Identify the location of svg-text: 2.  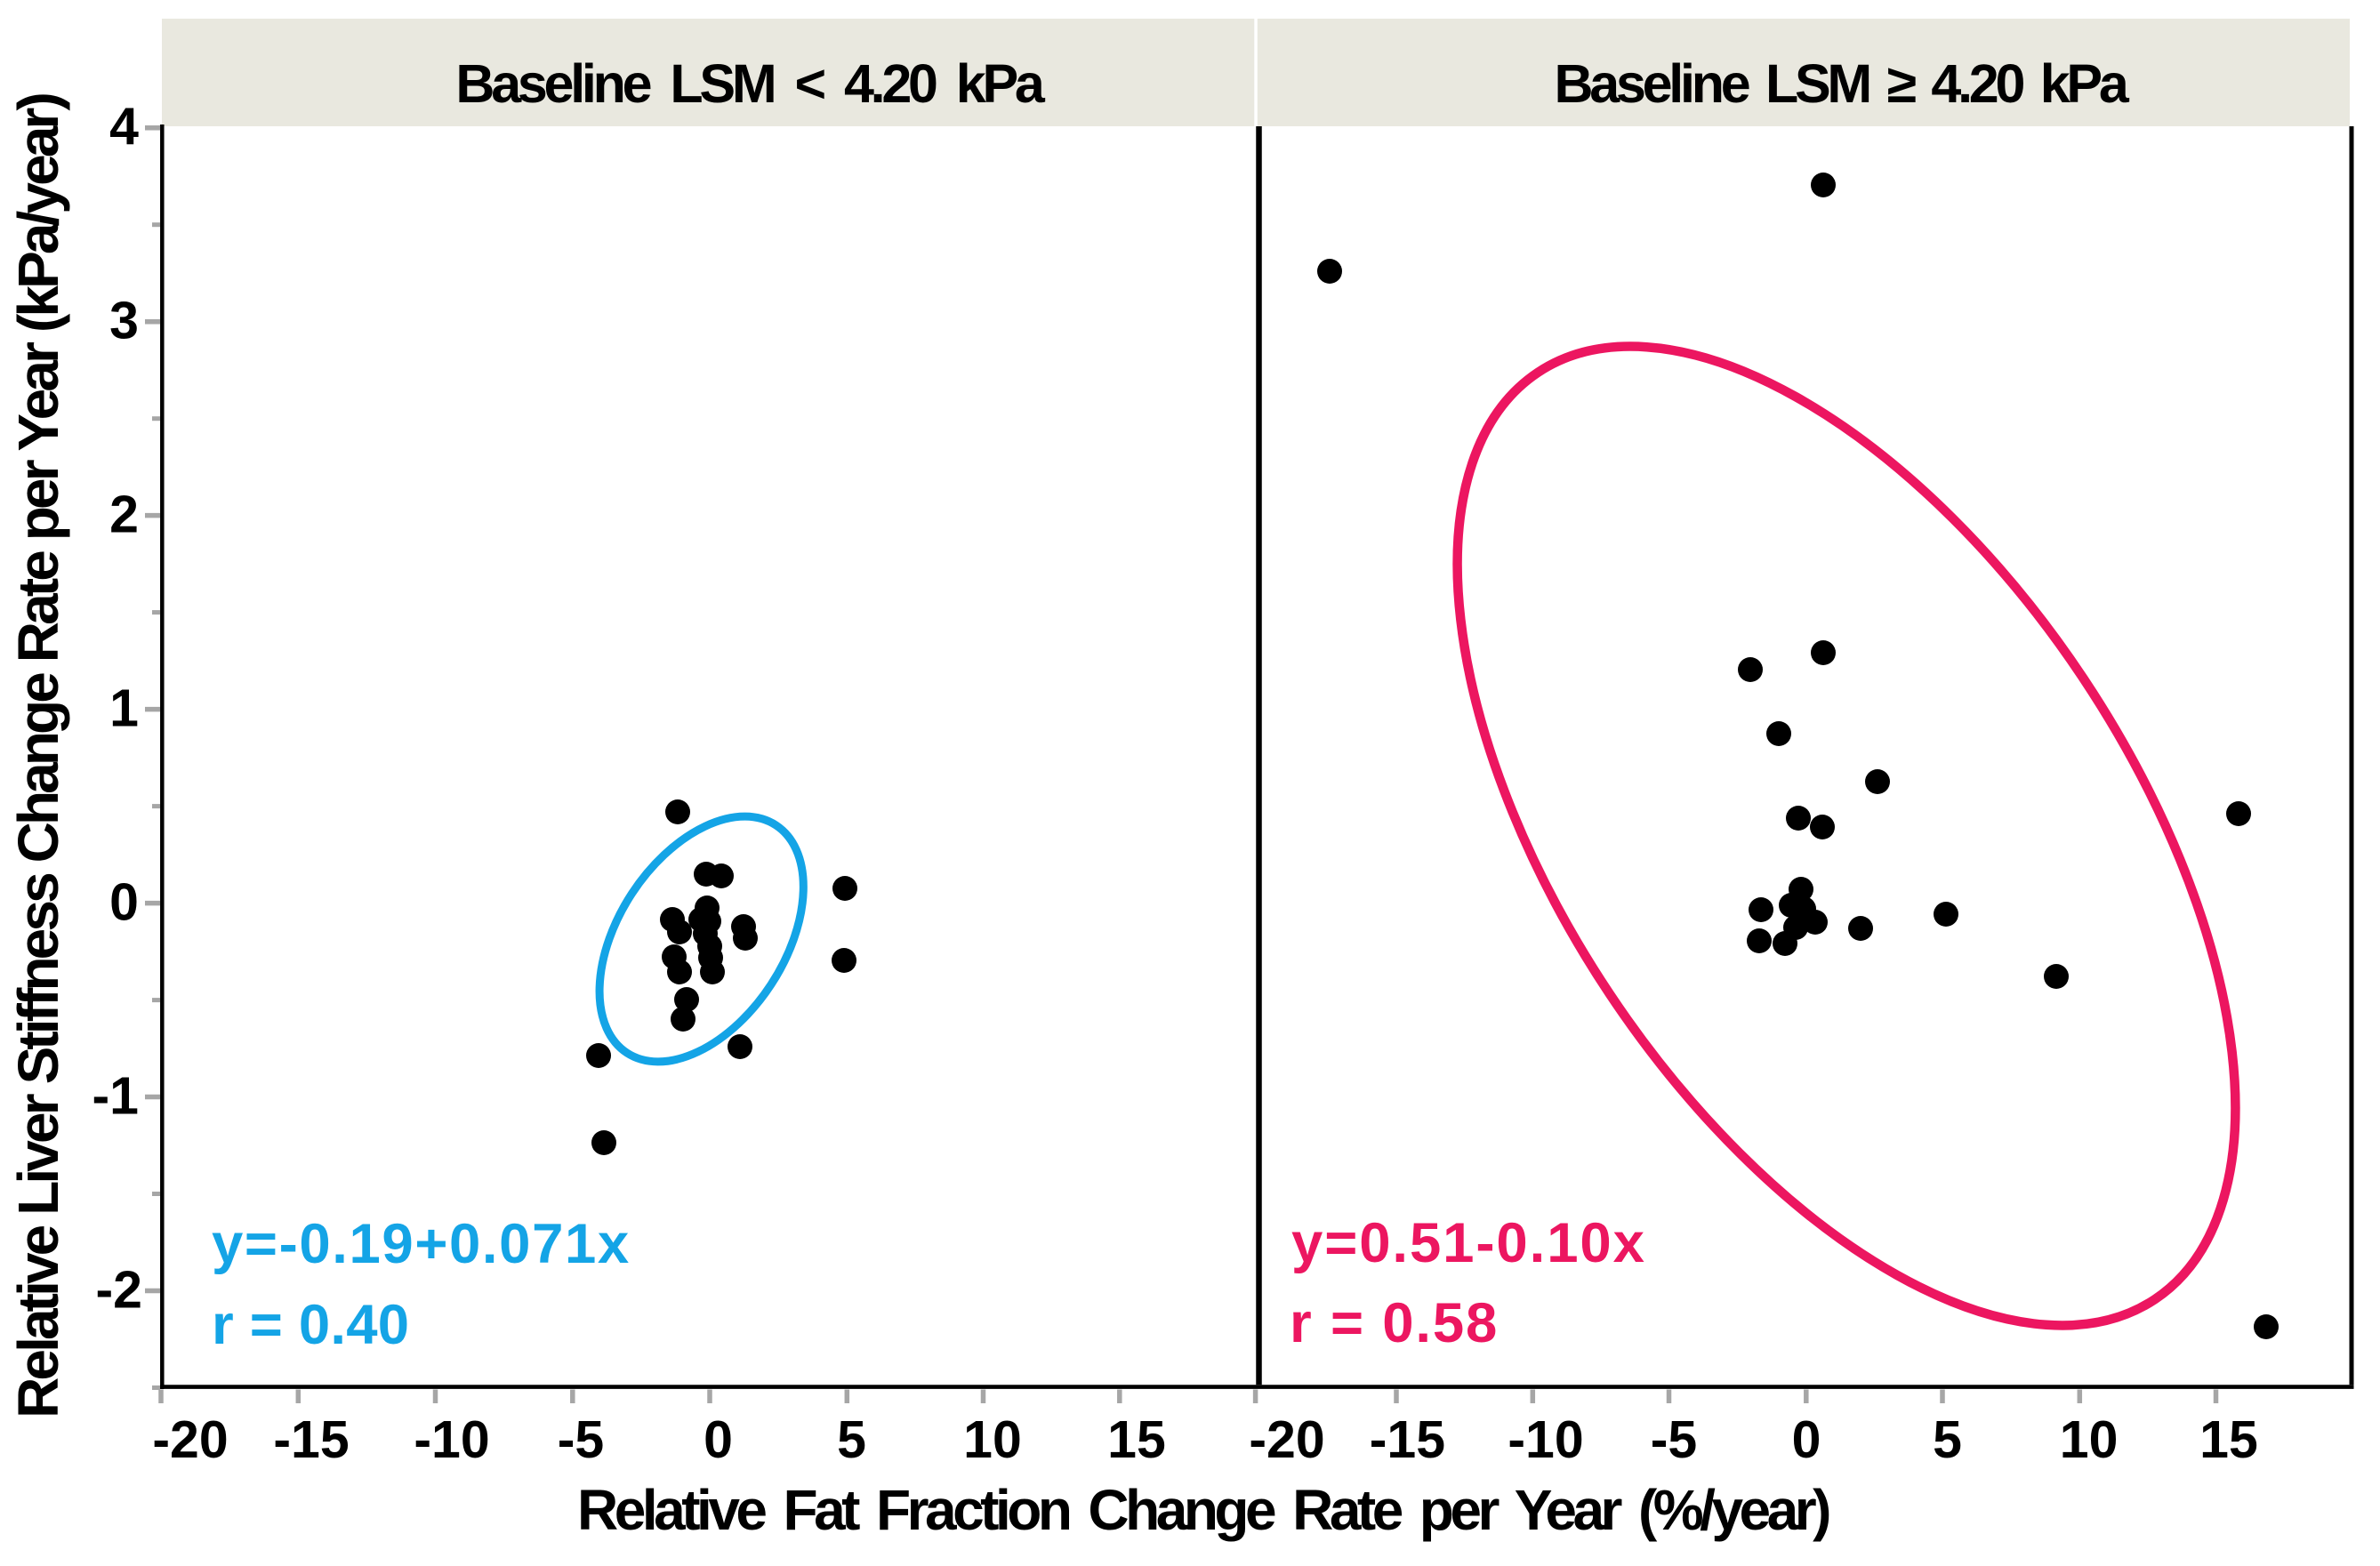
(124, 515).